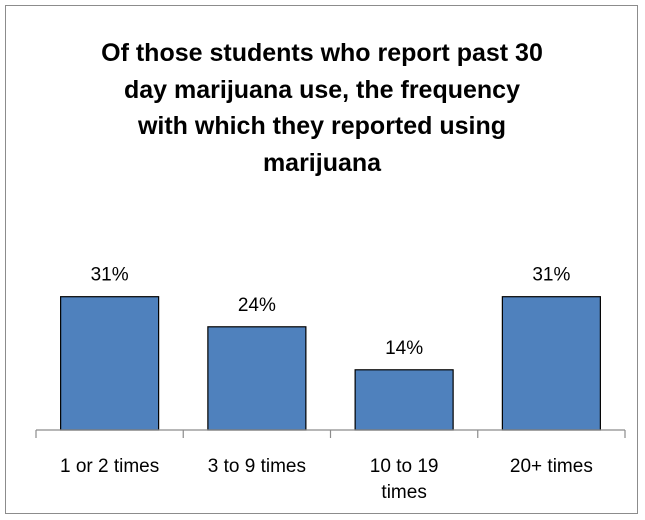  What do you see at coordinates (404, 466) in the screenshot?
I see `x-tick-label: 10 to 19` at bounding box center [404, 466].